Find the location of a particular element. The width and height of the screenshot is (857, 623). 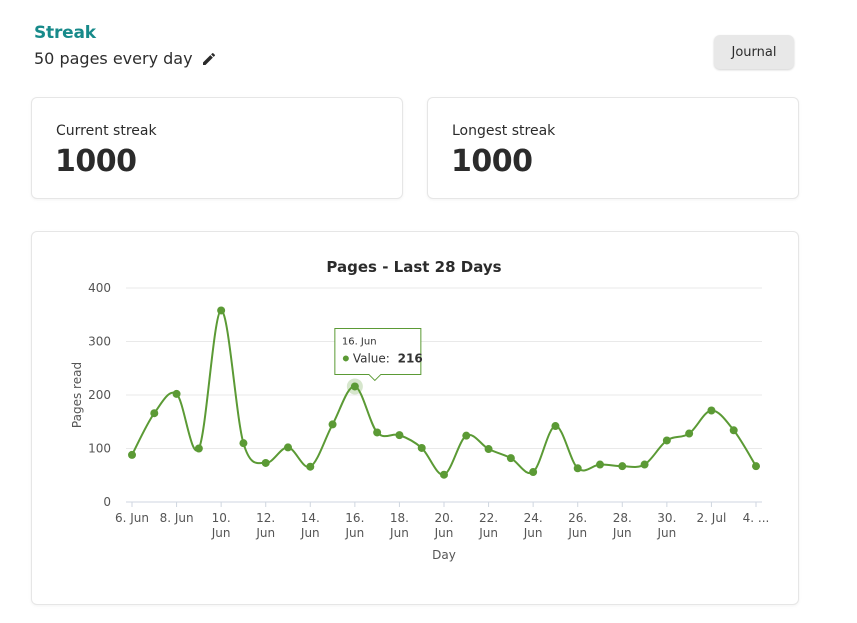

pencil-icon is located at coordinates (209, 59).